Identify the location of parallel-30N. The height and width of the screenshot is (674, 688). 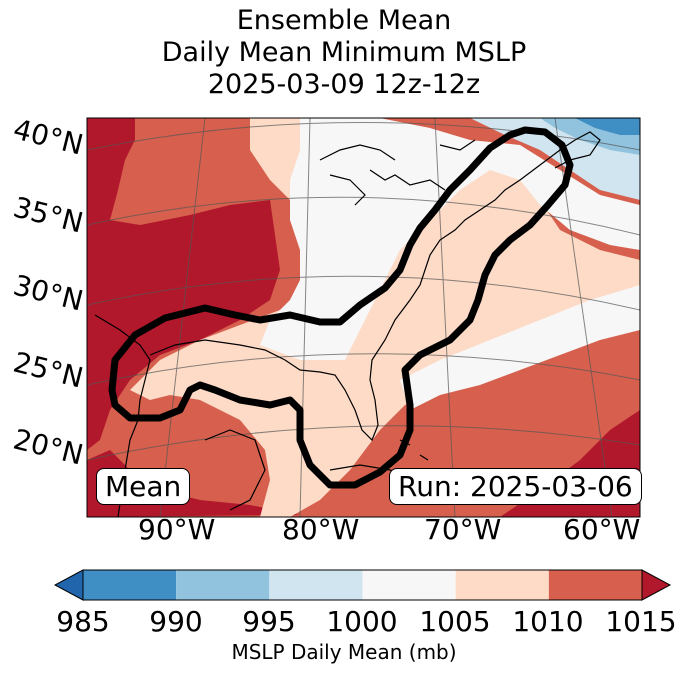
(363, 293).